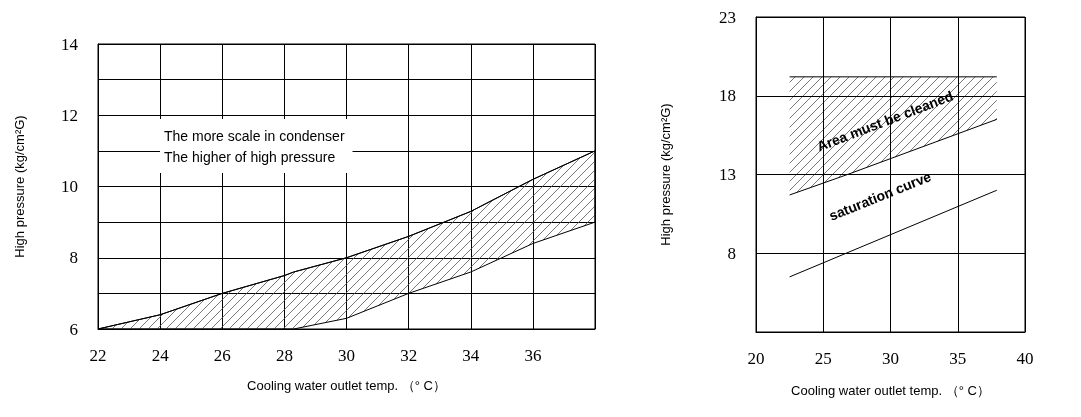 The image size is (1081, 417). I want to click on x-tick-label: 25, so click(823, 358).